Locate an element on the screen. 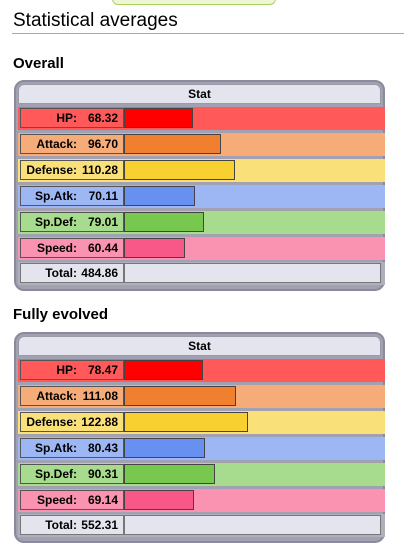 The height and width of the screenshot is (551, 404). page-heading: Statistical averages is located at coordinates (95, 20).